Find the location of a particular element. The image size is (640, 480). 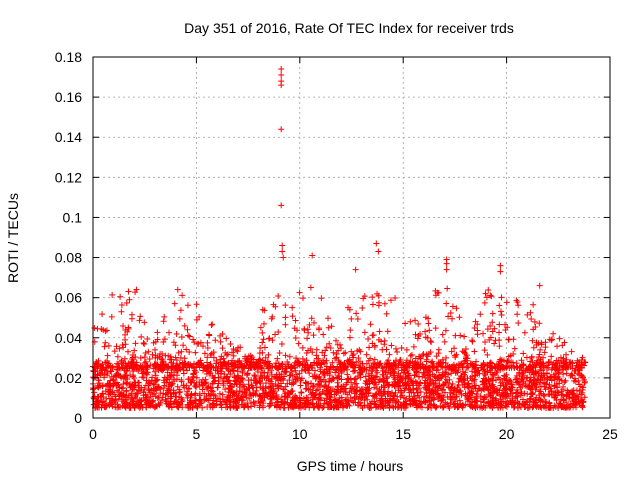

x-tick-label: 5 is located at coordinates (197, 434).